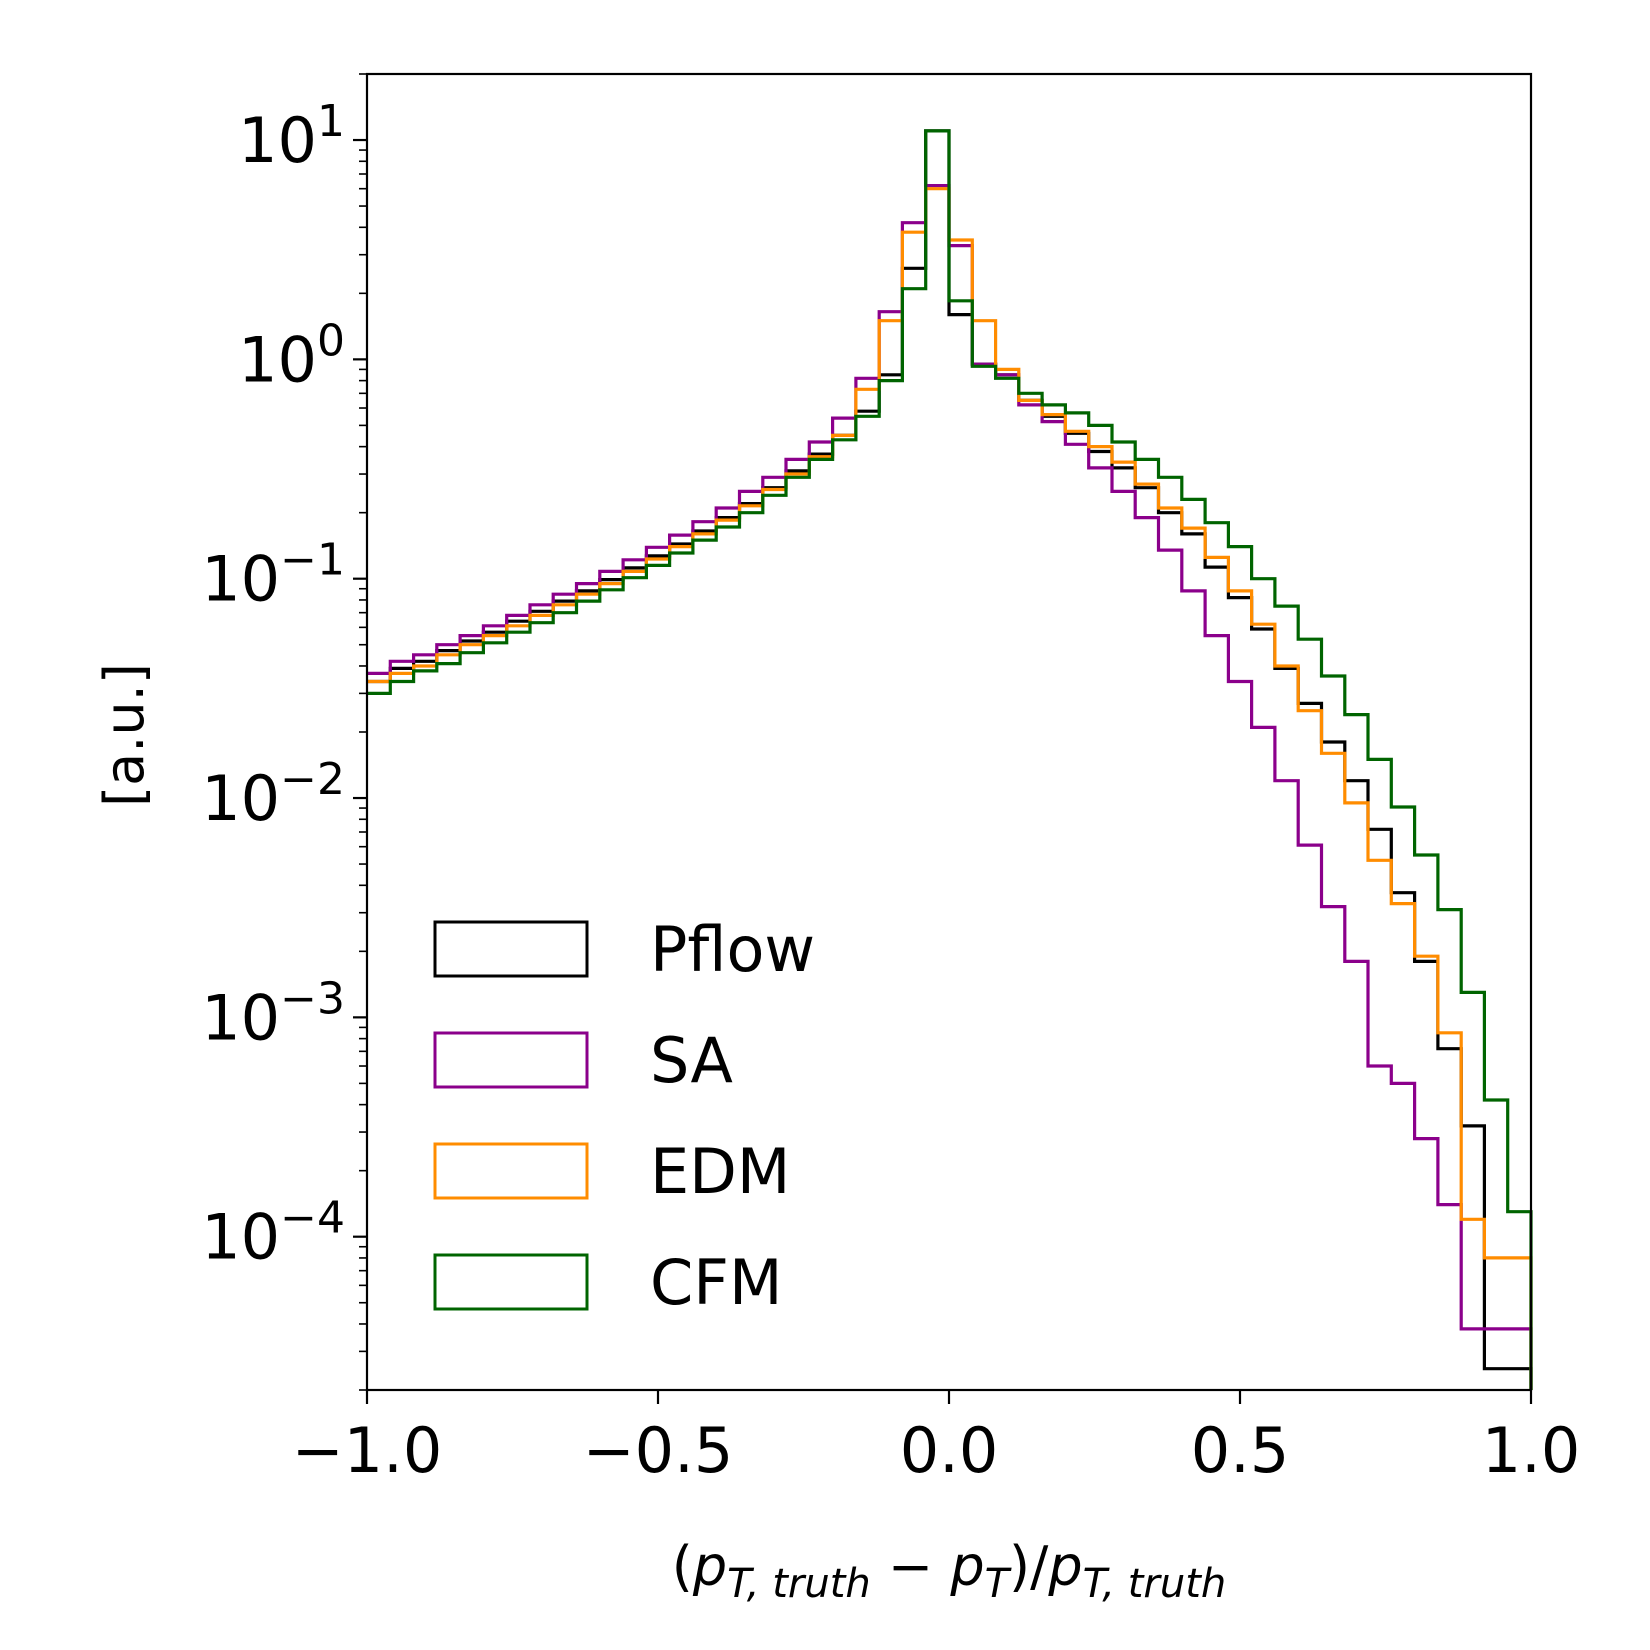 Image resolution: width=1650 pixels, height=1650 pixels. I want to click on x-tick-label: −0.5, so click(658, 1450).